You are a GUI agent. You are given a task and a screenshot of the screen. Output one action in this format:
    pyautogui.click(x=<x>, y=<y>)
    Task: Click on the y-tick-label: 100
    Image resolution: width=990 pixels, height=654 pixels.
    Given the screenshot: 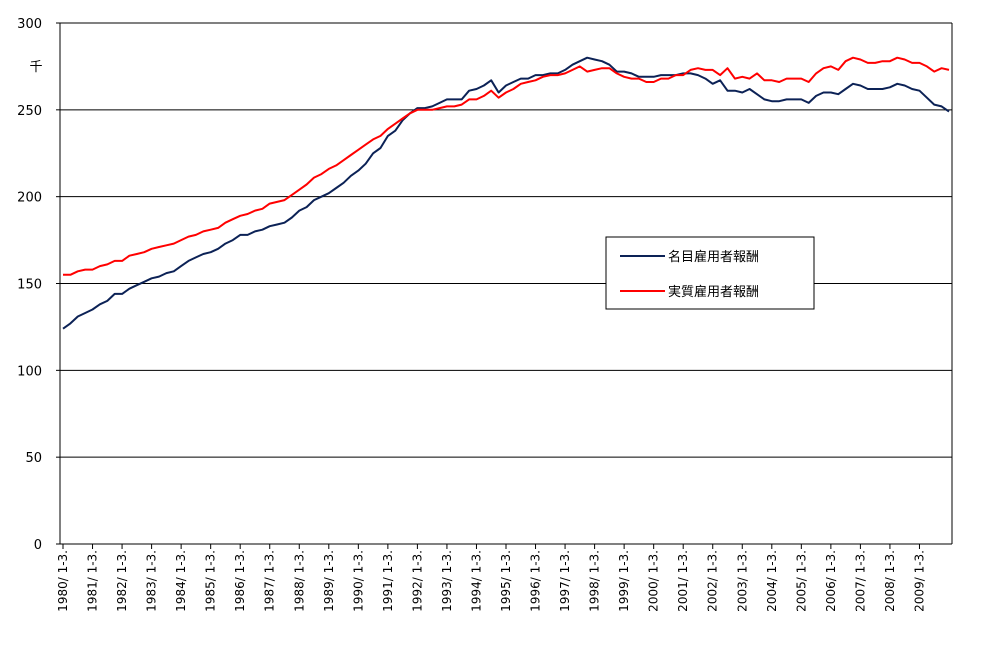 What is the action you would take?
    pyautogui.click(x=29, y=371)
    